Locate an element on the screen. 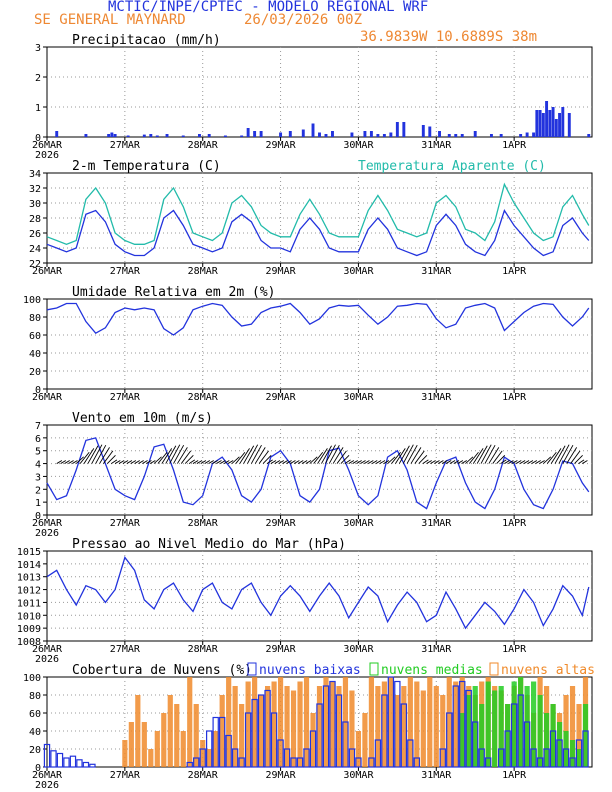 The height and width of the screenshot is (792, 612). pressure-ytick-label: 1015 is located at coordinates (29, 552).